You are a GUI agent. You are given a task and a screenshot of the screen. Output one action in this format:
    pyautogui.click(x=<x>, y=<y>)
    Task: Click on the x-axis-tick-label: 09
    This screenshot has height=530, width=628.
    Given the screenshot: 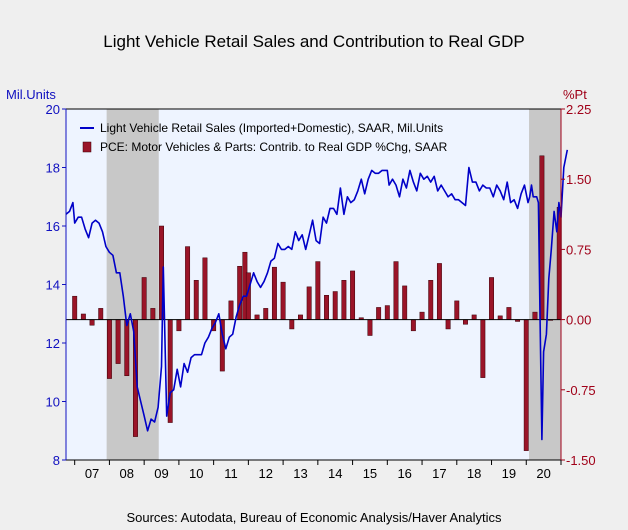 What is the action you would take?
    pyautogui.click(x=161, y=473)
    